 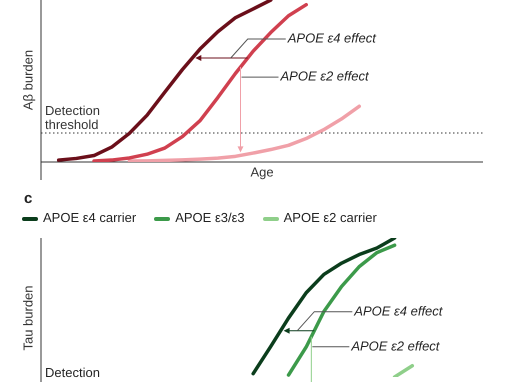 What do you see at coordinates (329, 217) in the screenshot?
I see `legend-label: APOE ε2 carrier` at bounding box center [329, 217].